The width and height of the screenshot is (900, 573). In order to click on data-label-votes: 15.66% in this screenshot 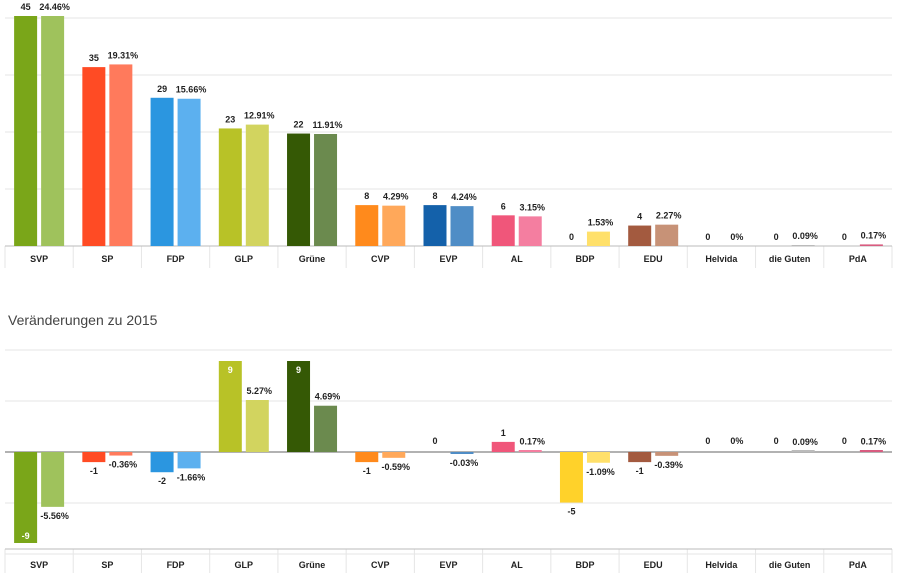, I will do `click(191, 90)`.